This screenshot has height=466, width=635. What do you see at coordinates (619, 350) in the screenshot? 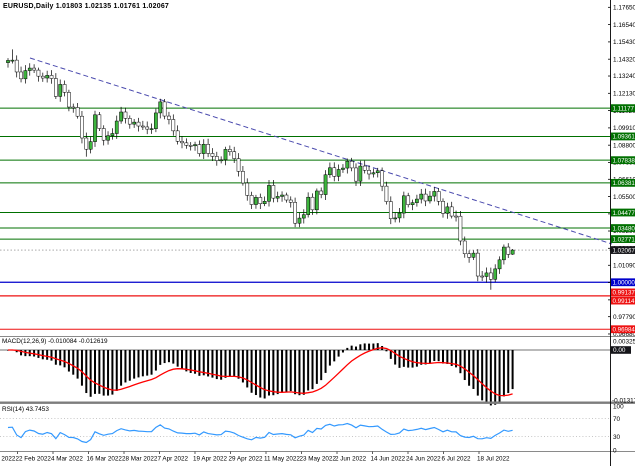
I see `svg-text: 0.00` at bounding box center [619, 350].